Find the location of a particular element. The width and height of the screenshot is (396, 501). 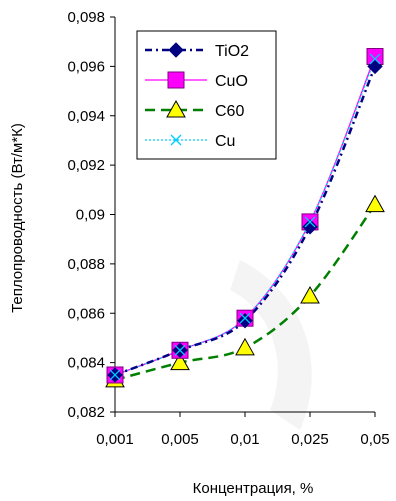

x-tick-label: 0,01 is located at coordinates (244, 439).